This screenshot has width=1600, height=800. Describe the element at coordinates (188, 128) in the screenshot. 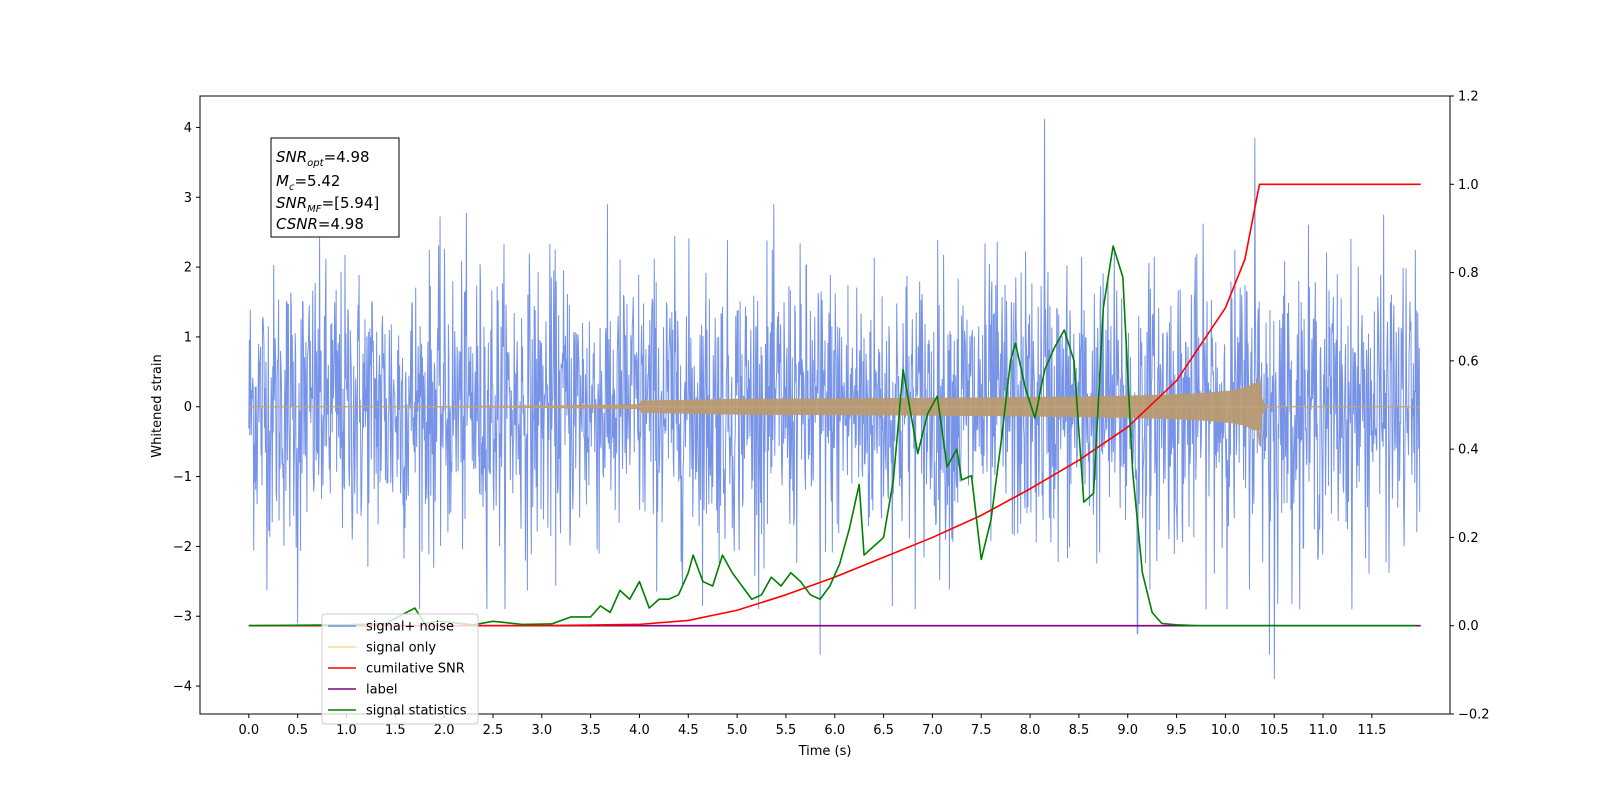

I see `y-tick-label: 4` at that location.